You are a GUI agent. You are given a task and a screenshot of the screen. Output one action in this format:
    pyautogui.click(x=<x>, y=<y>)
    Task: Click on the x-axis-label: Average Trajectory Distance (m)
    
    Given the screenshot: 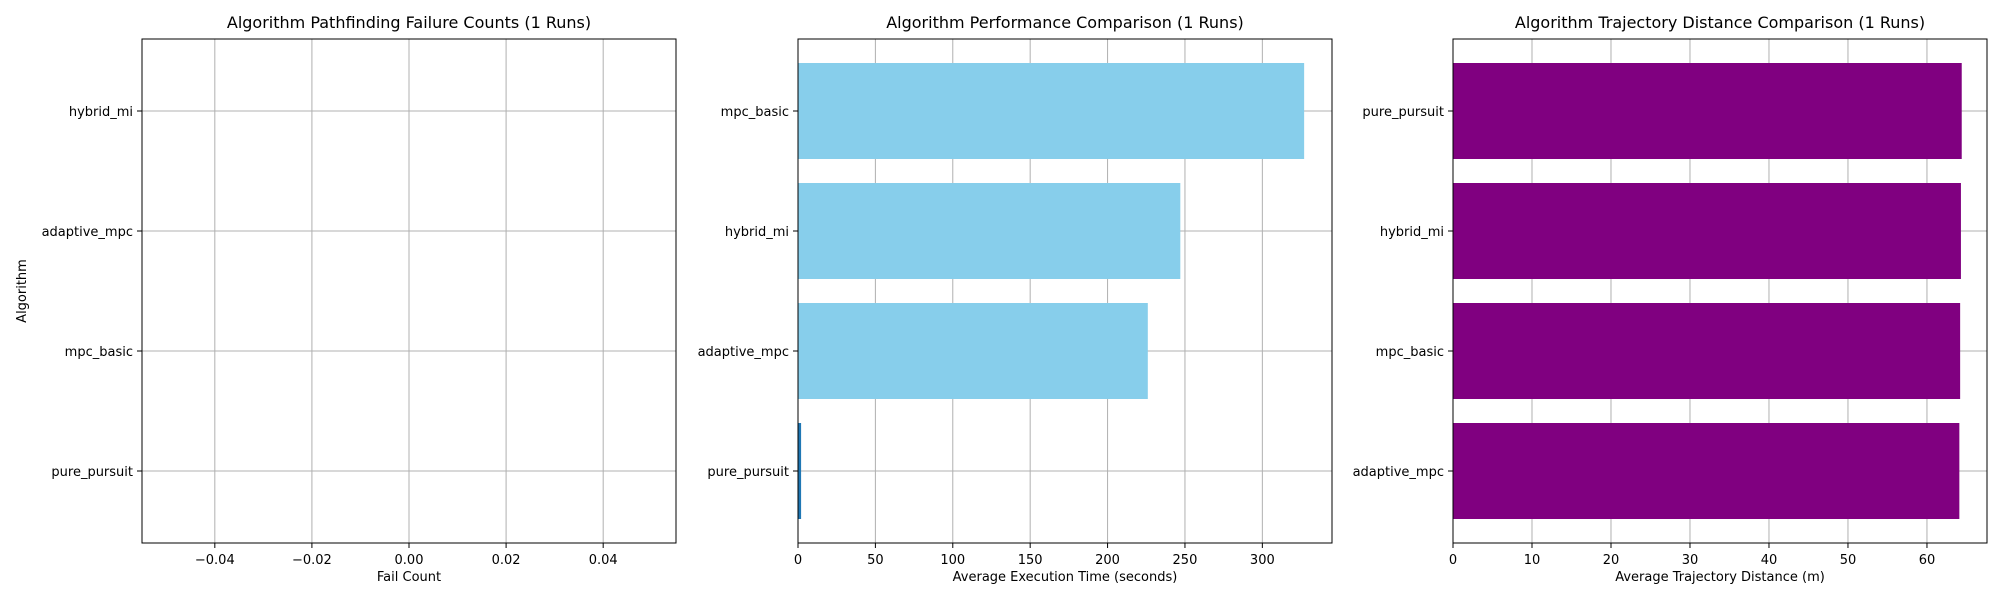 What is the action you would take?
    pyautogui.click(x=1720, y=577)
    